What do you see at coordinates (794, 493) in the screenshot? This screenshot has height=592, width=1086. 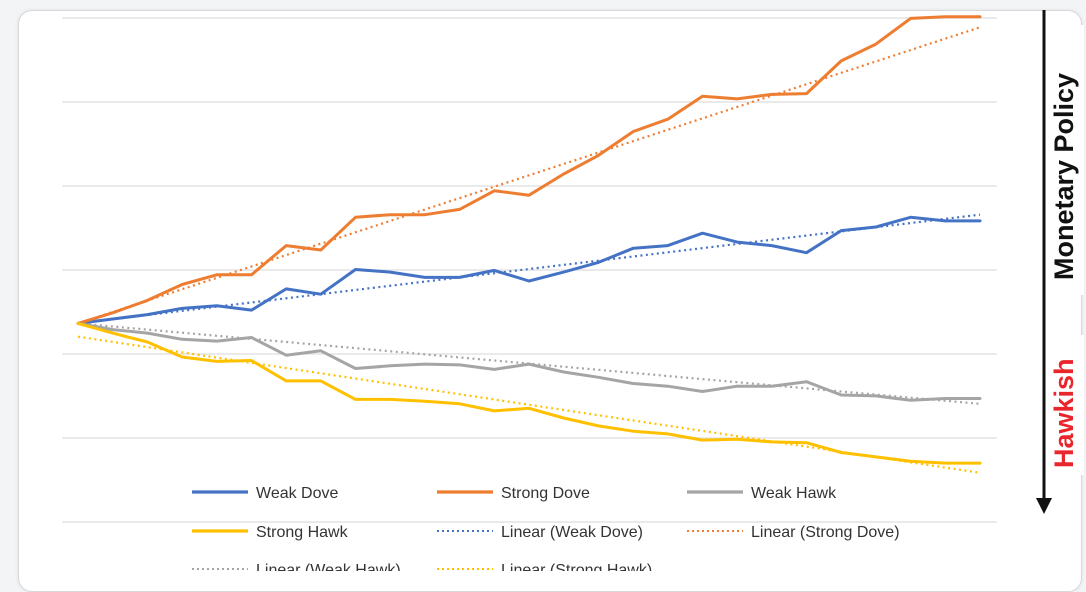 I see `legend-label: Weak Hawk` at bounding box center [794, 493].